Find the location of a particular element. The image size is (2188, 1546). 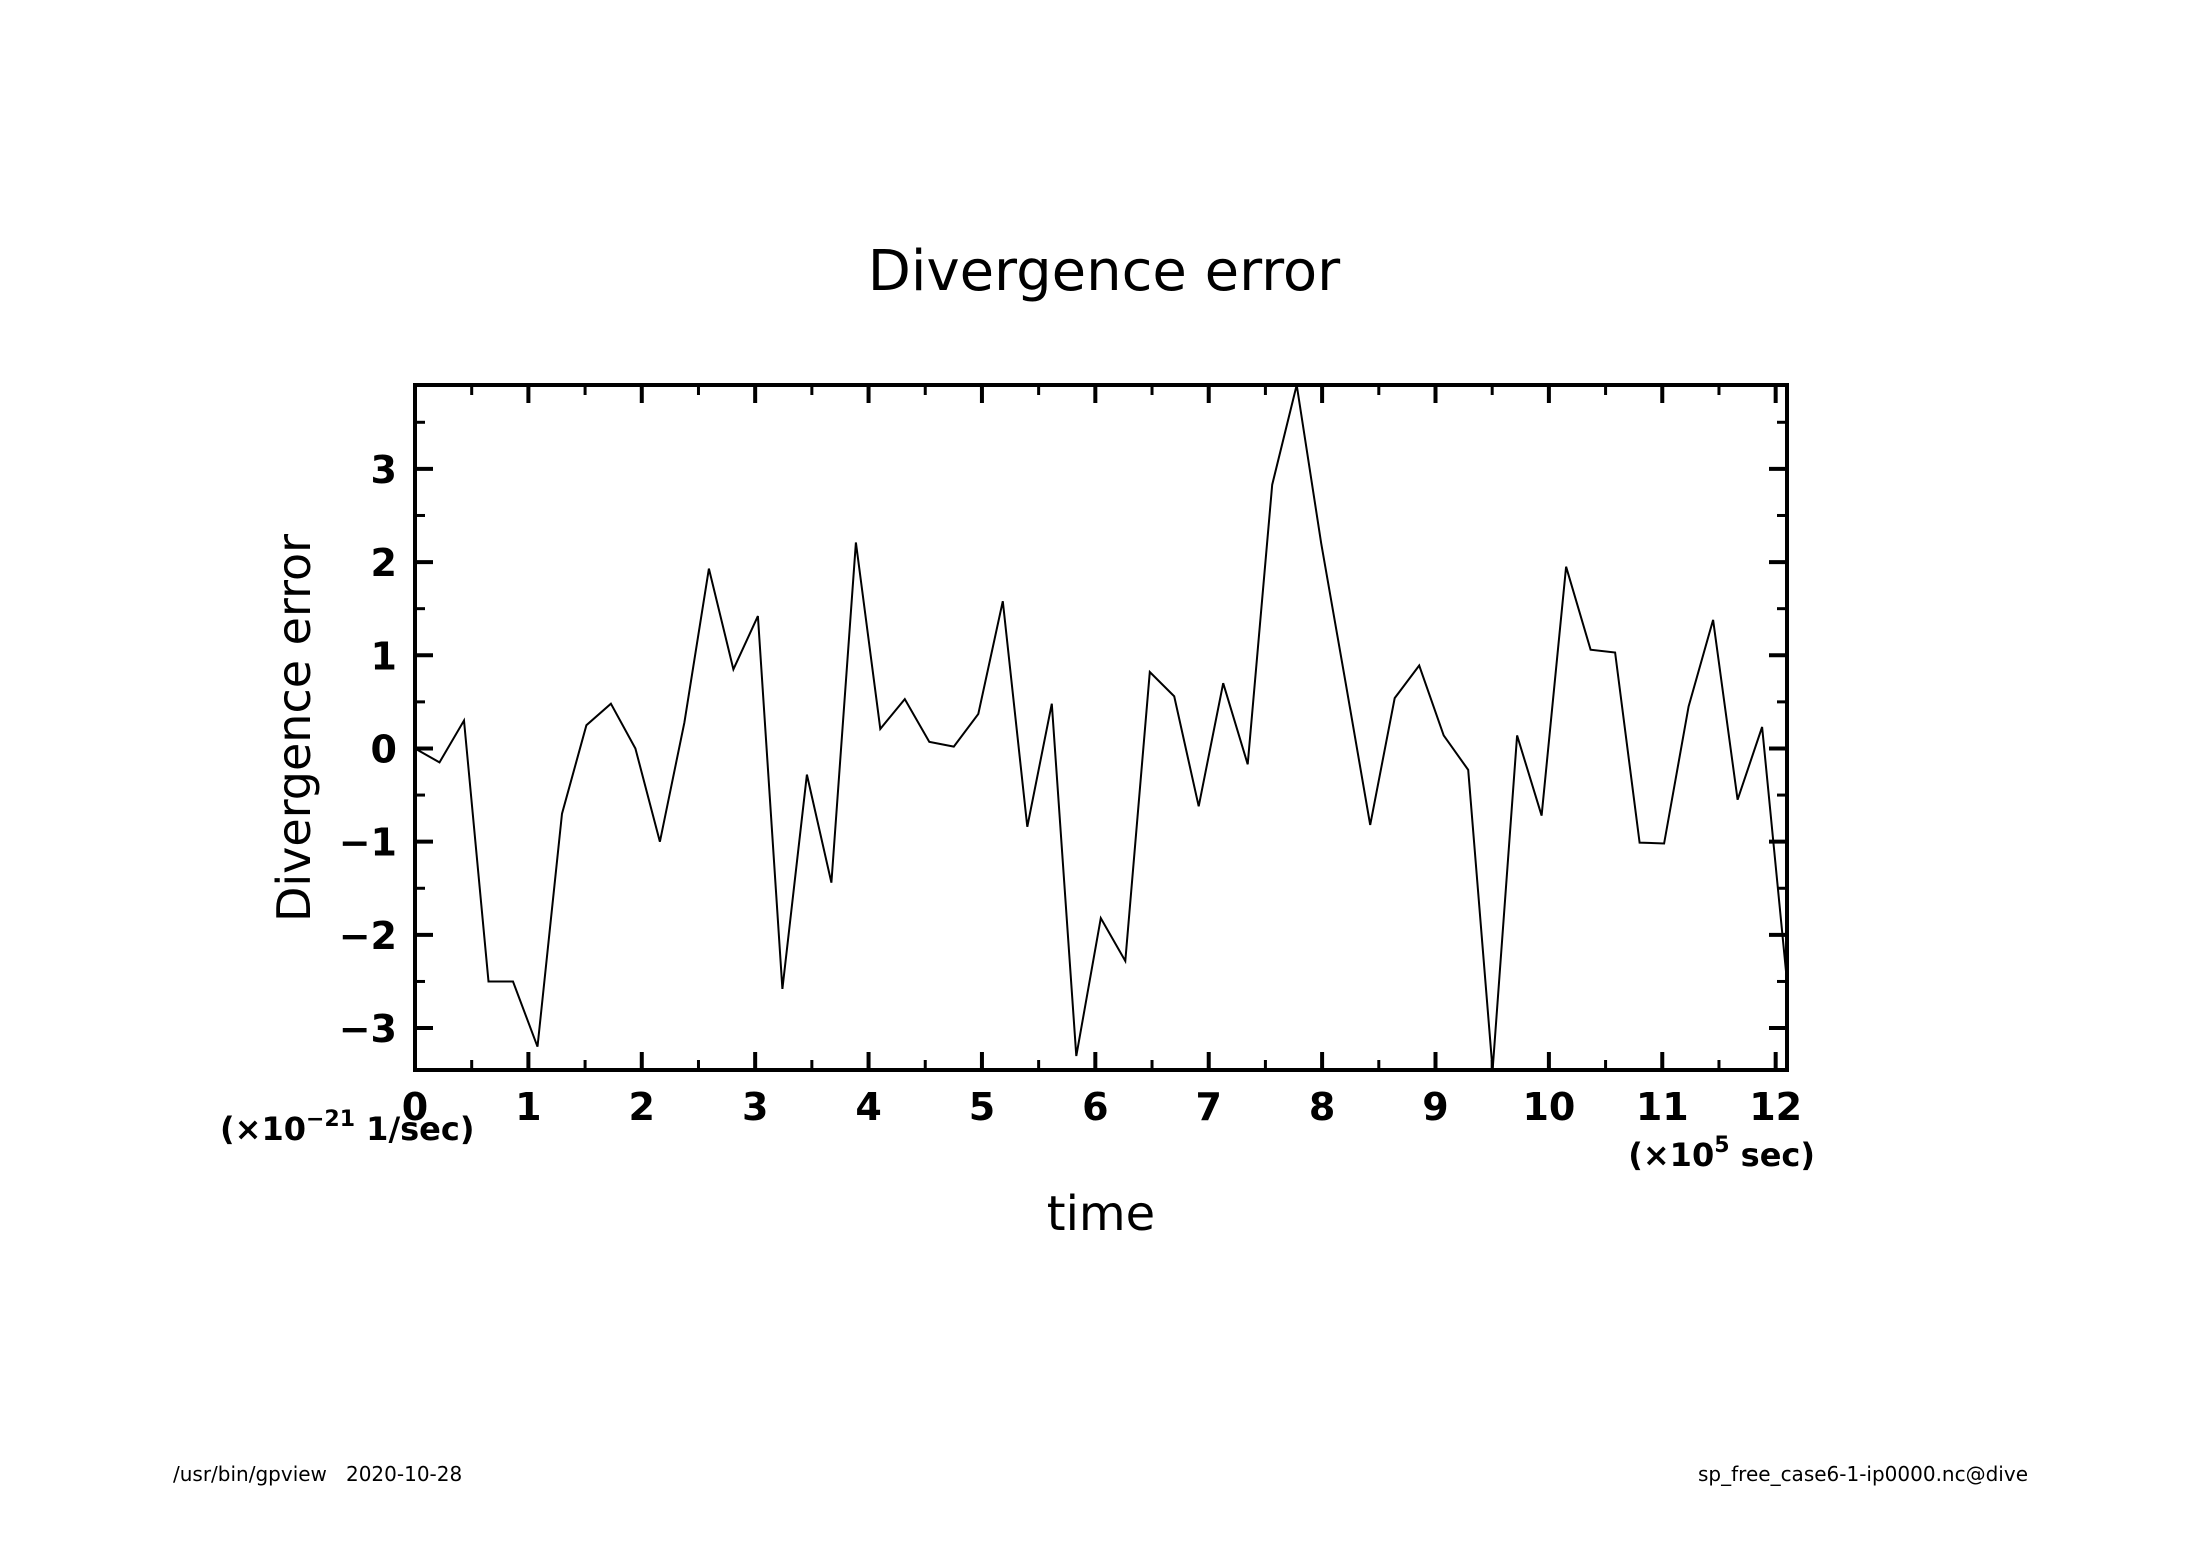

x-unit-prefix: (×10 is located at coordinates (1671, 1155).